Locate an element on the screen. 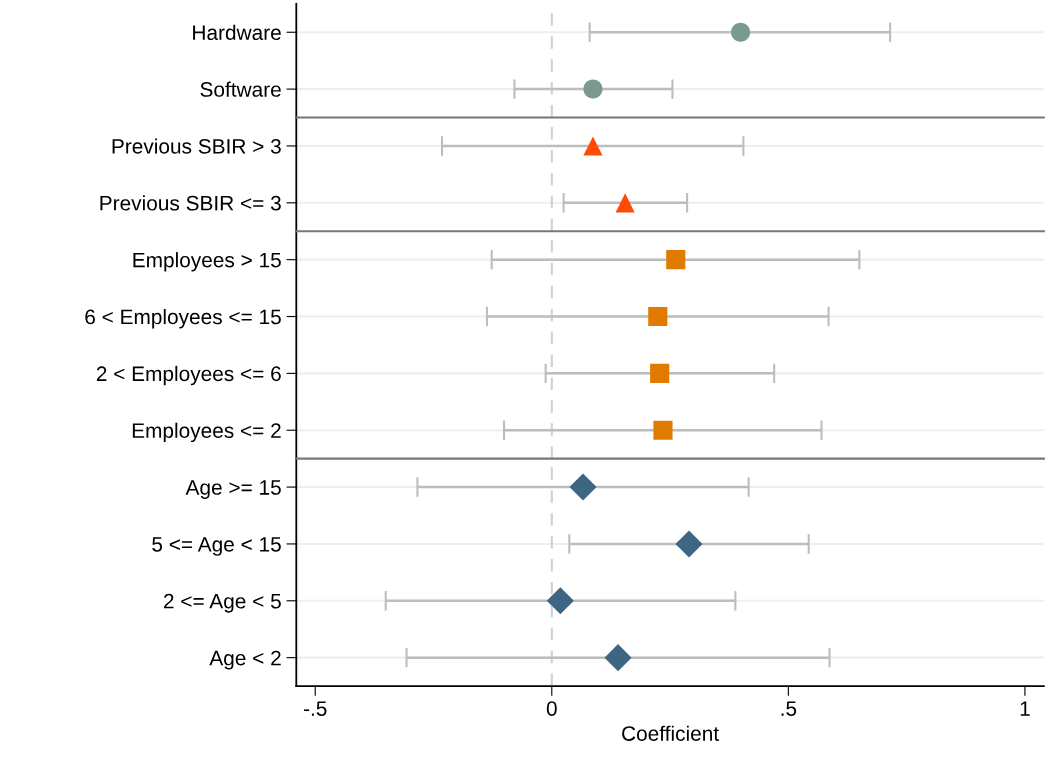  y-tick-label: Software is located at coordinates (240, 89).